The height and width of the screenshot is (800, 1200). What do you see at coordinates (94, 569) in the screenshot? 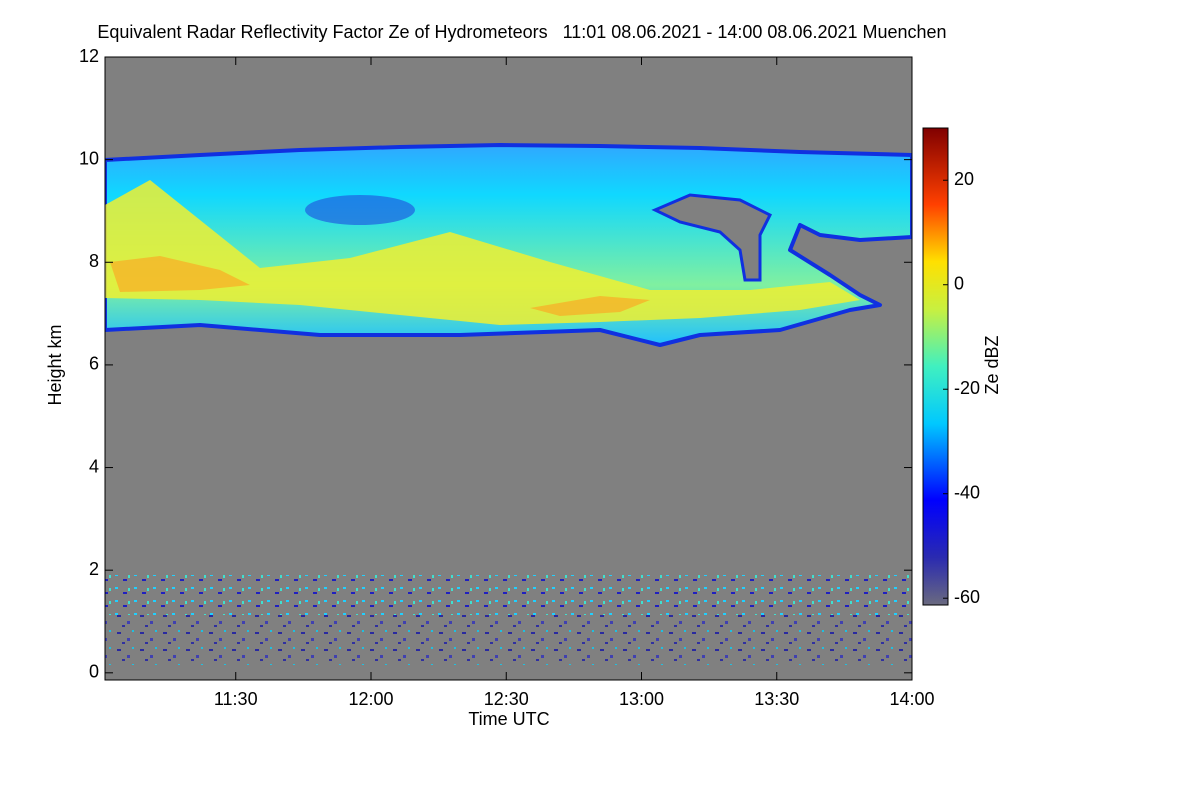
I see `y-tick-label: 2` at bounding box center [94, 569].